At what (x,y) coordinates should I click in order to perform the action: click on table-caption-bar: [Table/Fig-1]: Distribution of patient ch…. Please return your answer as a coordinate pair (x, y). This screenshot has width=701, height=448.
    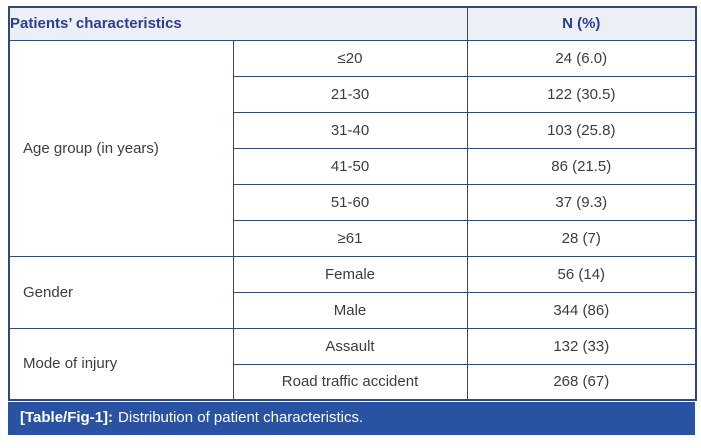
    Looking at the image, I should click on (351, 418).